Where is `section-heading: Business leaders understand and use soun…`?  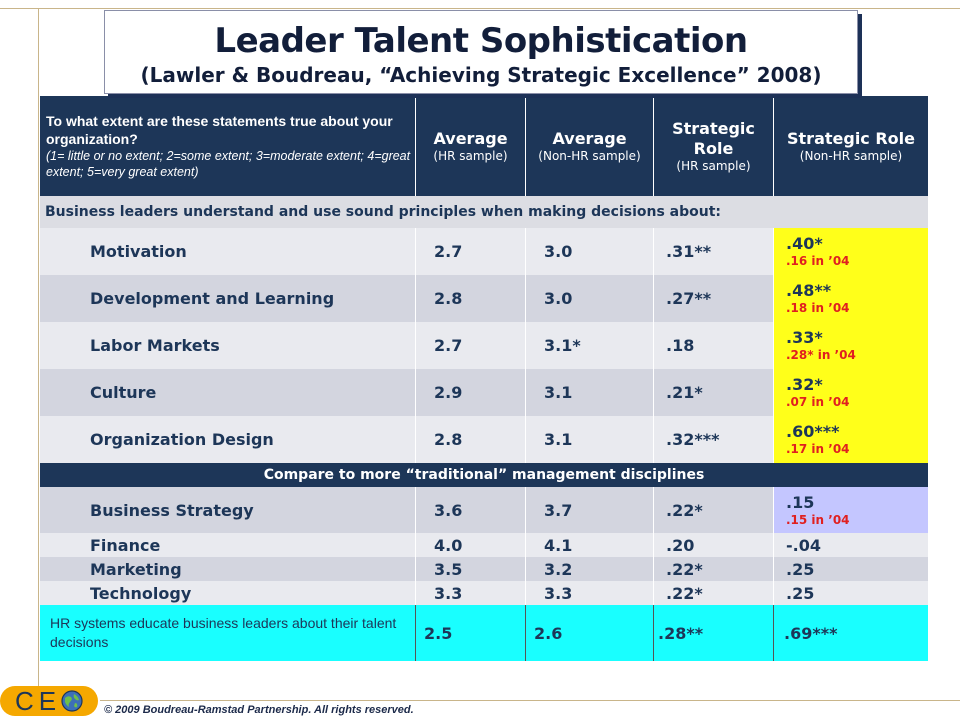
section-heading: Business leaders understand and use soun… is located at coordinates (484, 212).